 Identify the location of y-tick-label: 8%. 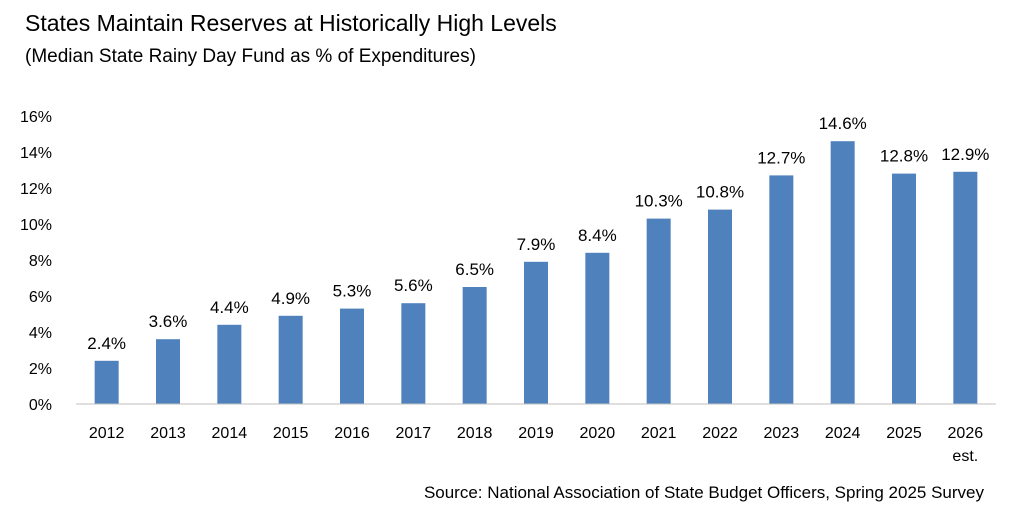
(40, 261).